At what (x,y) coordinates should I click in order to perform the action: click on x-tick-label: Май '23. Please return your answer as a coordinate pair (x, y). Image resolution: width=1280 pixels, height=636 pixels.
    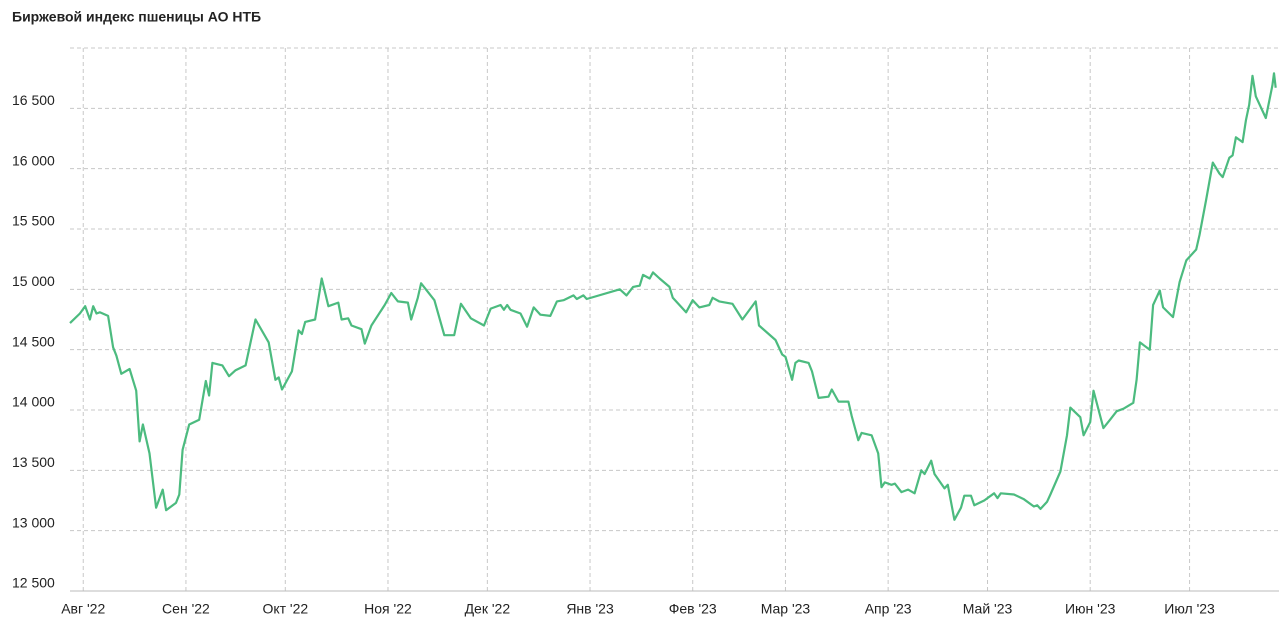
    Looking at the image, I should click on (988, 609).